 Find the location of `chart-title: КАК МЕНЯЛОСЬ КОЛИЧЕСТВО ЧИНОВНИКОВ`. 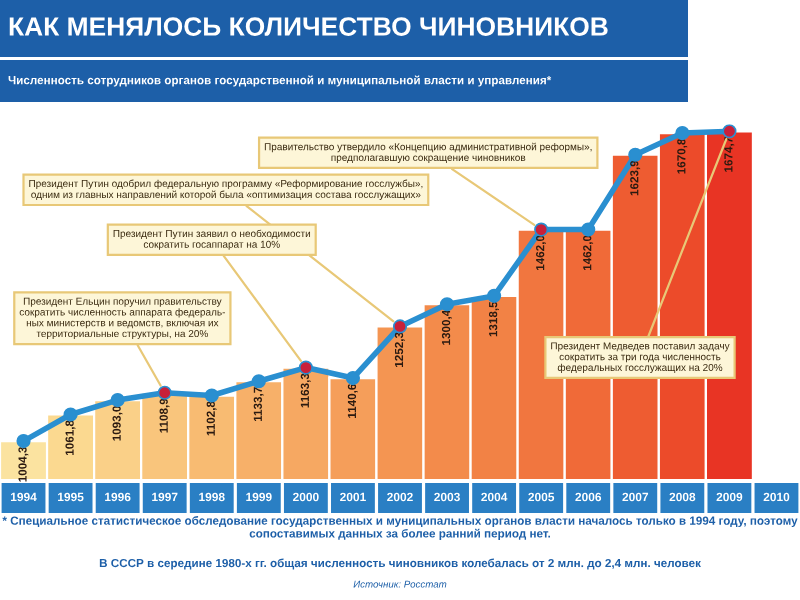

chart-title: КАК МЕНЯЛОСЬ КОЛИЧЕСТВО ЧИНОВНИКОВ is located at coordinates (308, 26).